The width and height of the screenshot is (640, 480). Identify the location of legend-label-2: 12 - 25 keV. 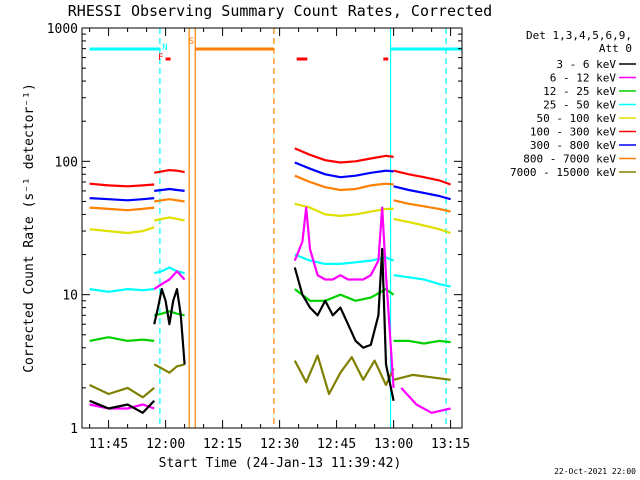
(579, 91).